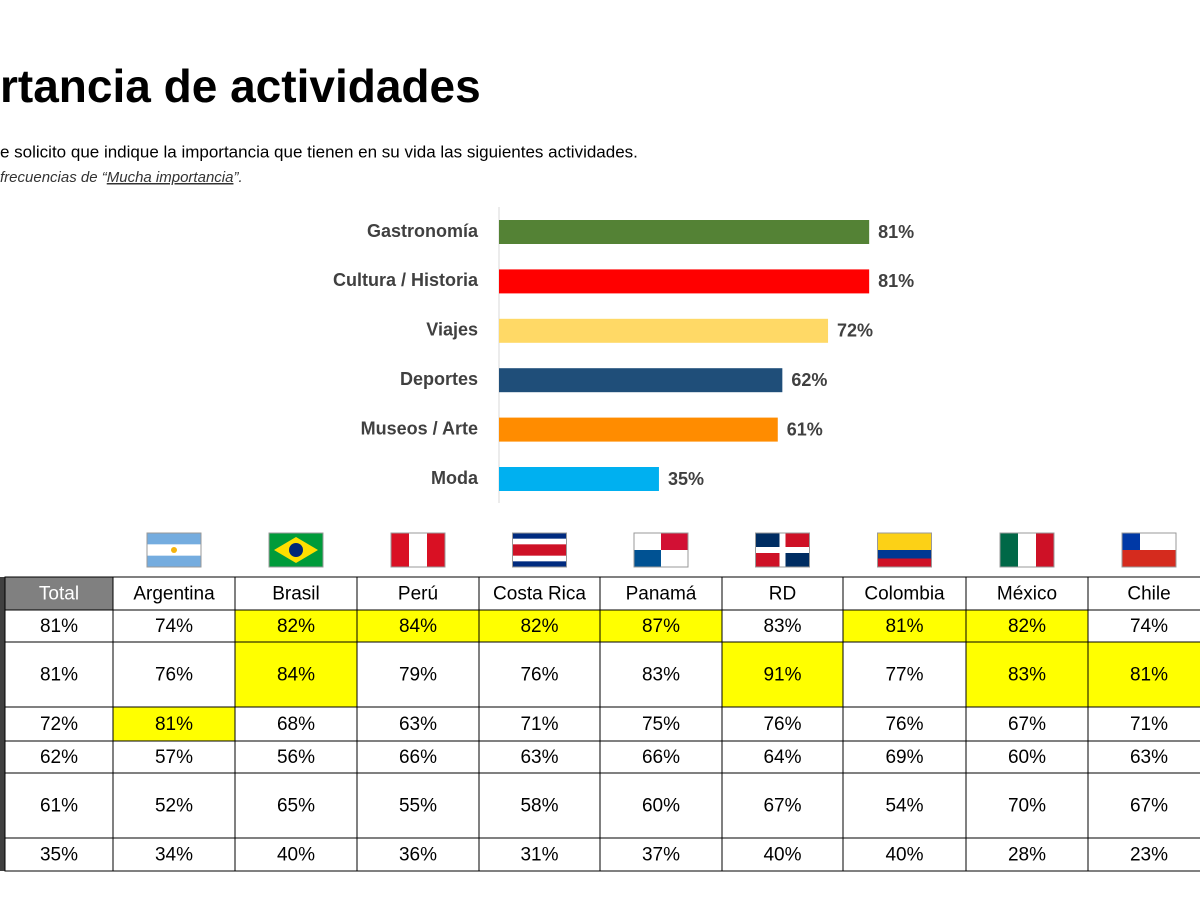  What do you see at coordinates (686, 479) in the screenshot?
I see `value-label: 35%` at bounding box center [686, 479].